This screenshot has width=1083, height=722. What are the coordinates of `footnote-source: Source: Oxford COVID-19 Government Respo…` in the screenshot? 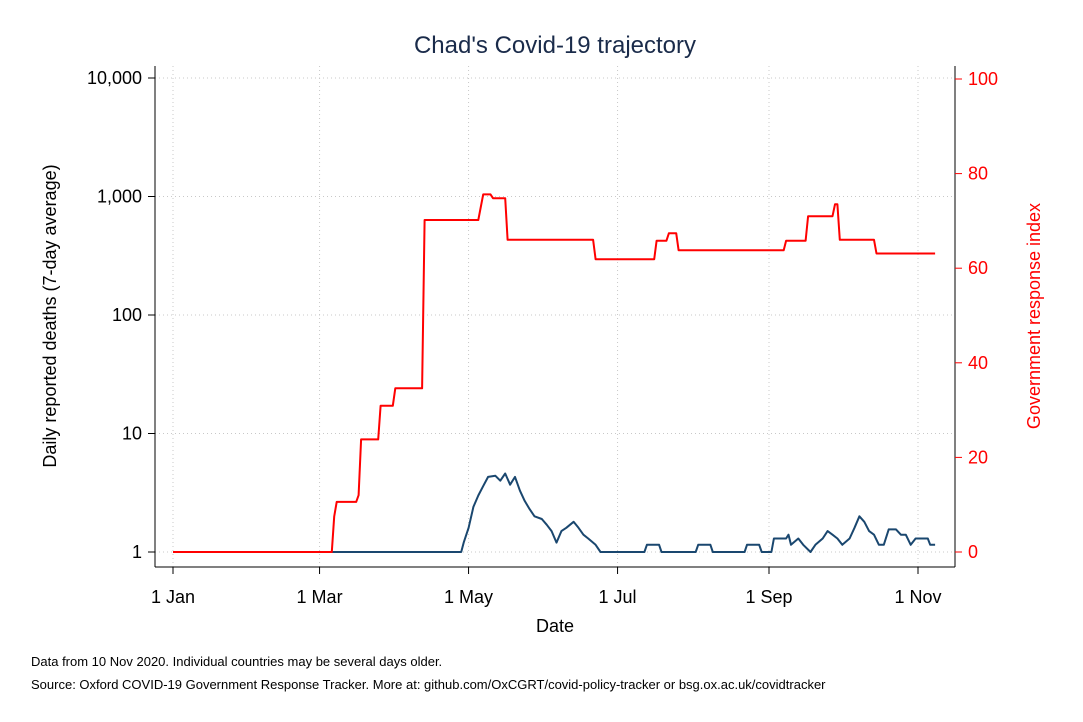 It's located at (428, 684).